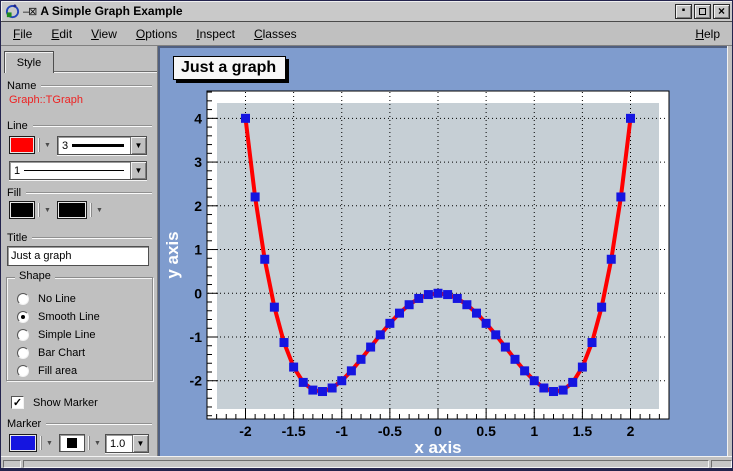 Image resolution: width=733 pixels, height=471 pixels. What do you see at coordinates (22, 145) in the screenshot?
I see `line-color-swatch` at bounding box center [22, 145].